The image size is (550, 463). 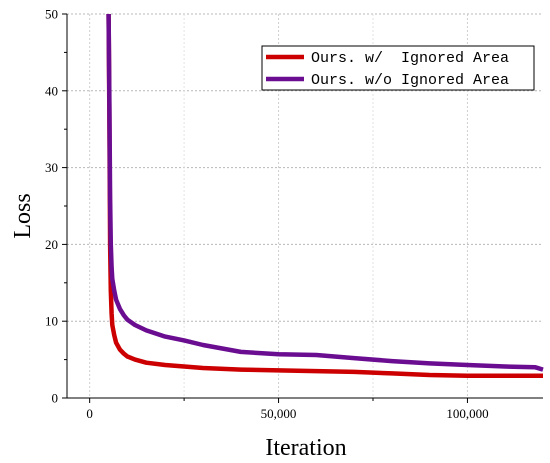 I want to click on y-tick-label: 50, so click(x=51, y=14).